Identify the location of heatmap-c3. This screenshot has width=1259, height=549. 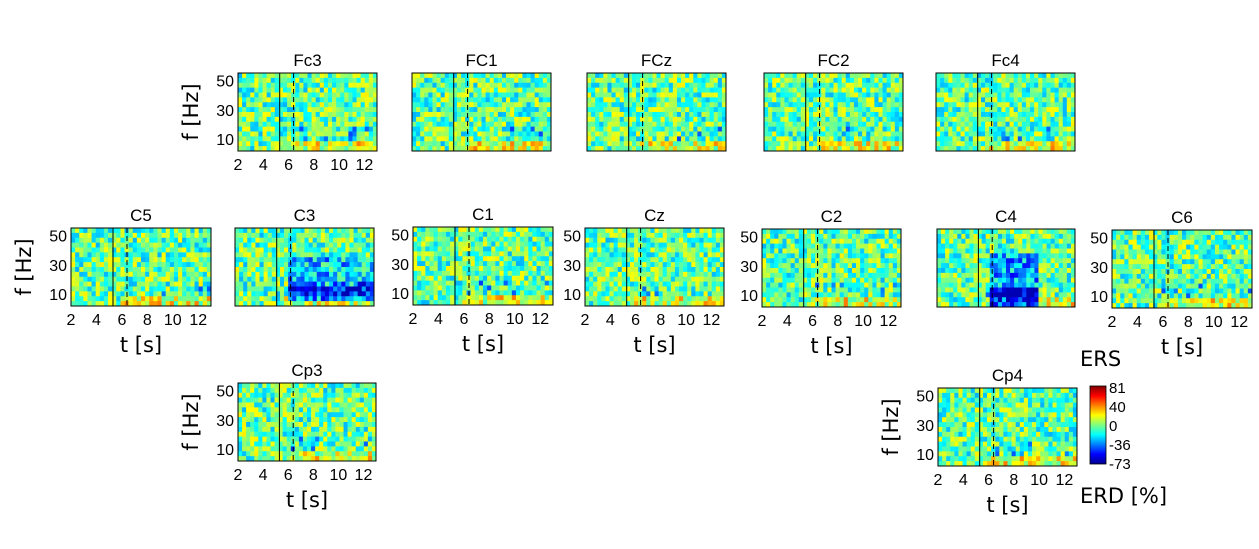
(305, 267).